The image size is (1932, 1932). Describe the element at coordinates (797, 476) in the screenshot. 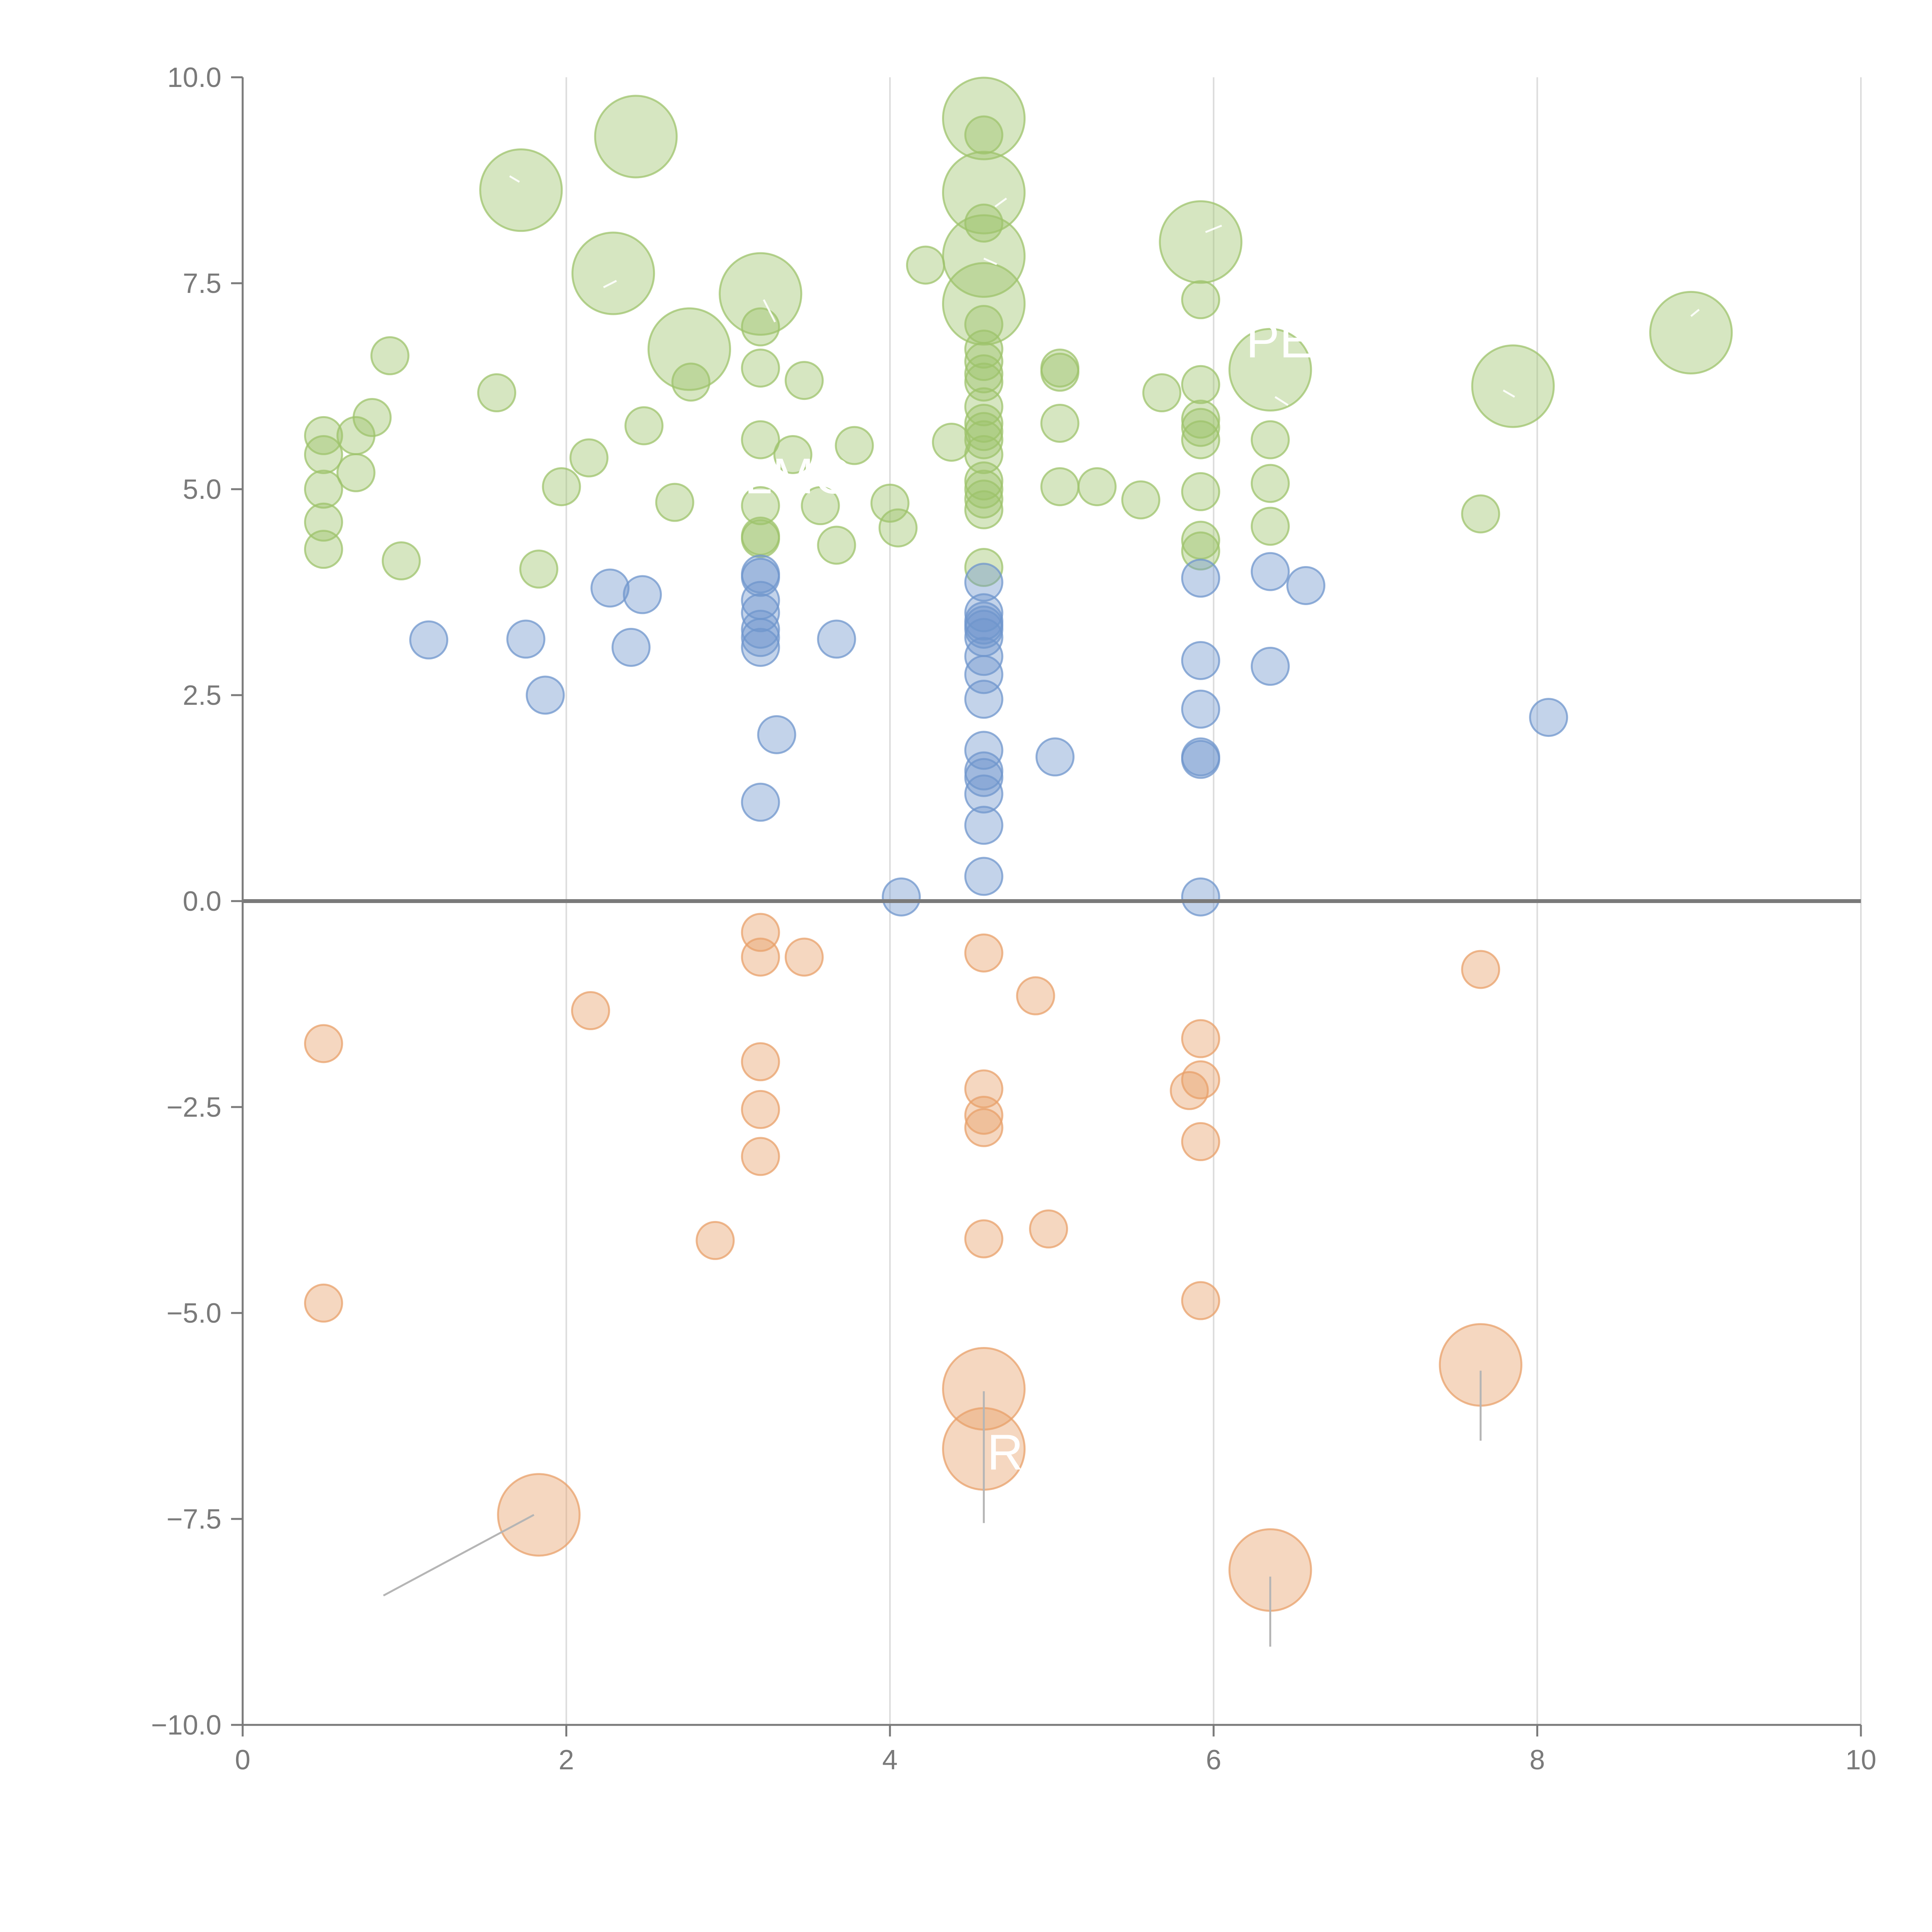

I see `annotation-label: LMC` at that location.